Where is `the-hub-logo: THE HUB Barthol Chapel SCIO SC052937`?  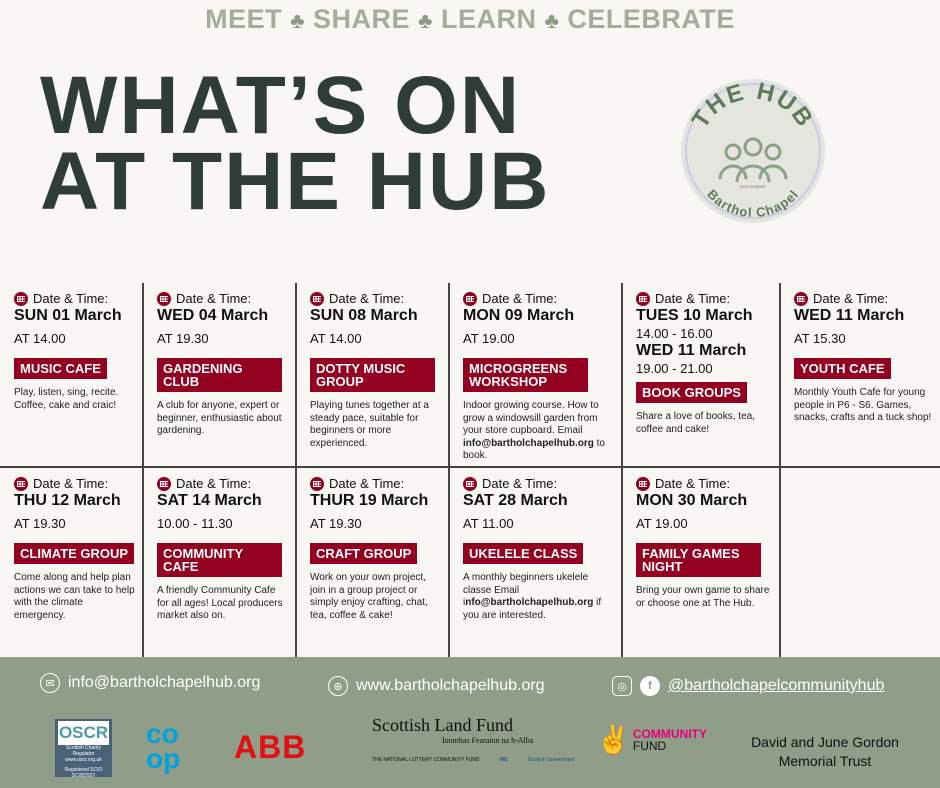 the-hub-logo: THE HUB Barthol Chapel SCIO SC052937 is located at coordinates (753, 150).